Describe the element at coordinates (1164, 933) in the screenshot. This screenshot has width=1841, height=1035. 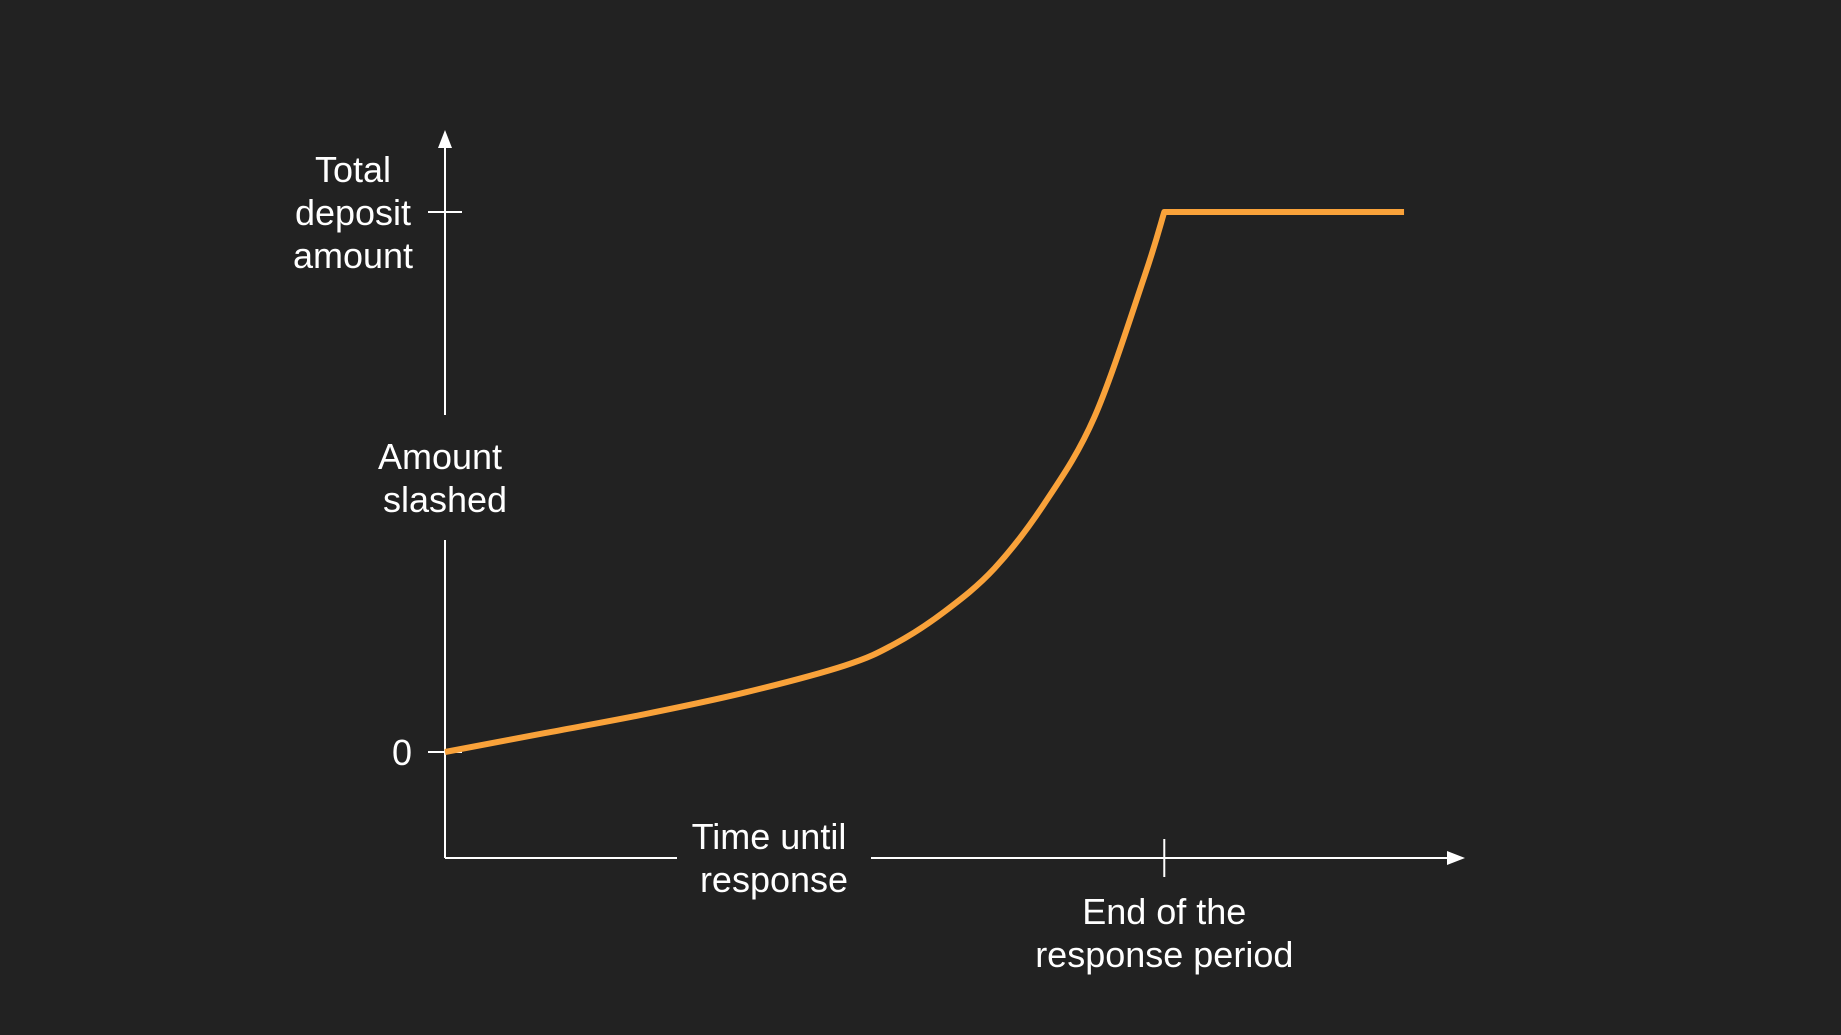
I see `x-tick-label: End of the response period` at that location.